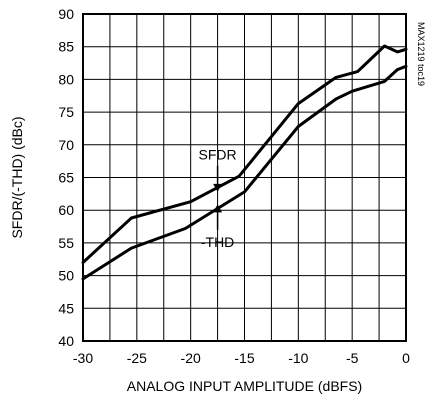 The width and height of the screenshot is (429, 400). I want to click on y-tick-label: 60, so click(66, 210).